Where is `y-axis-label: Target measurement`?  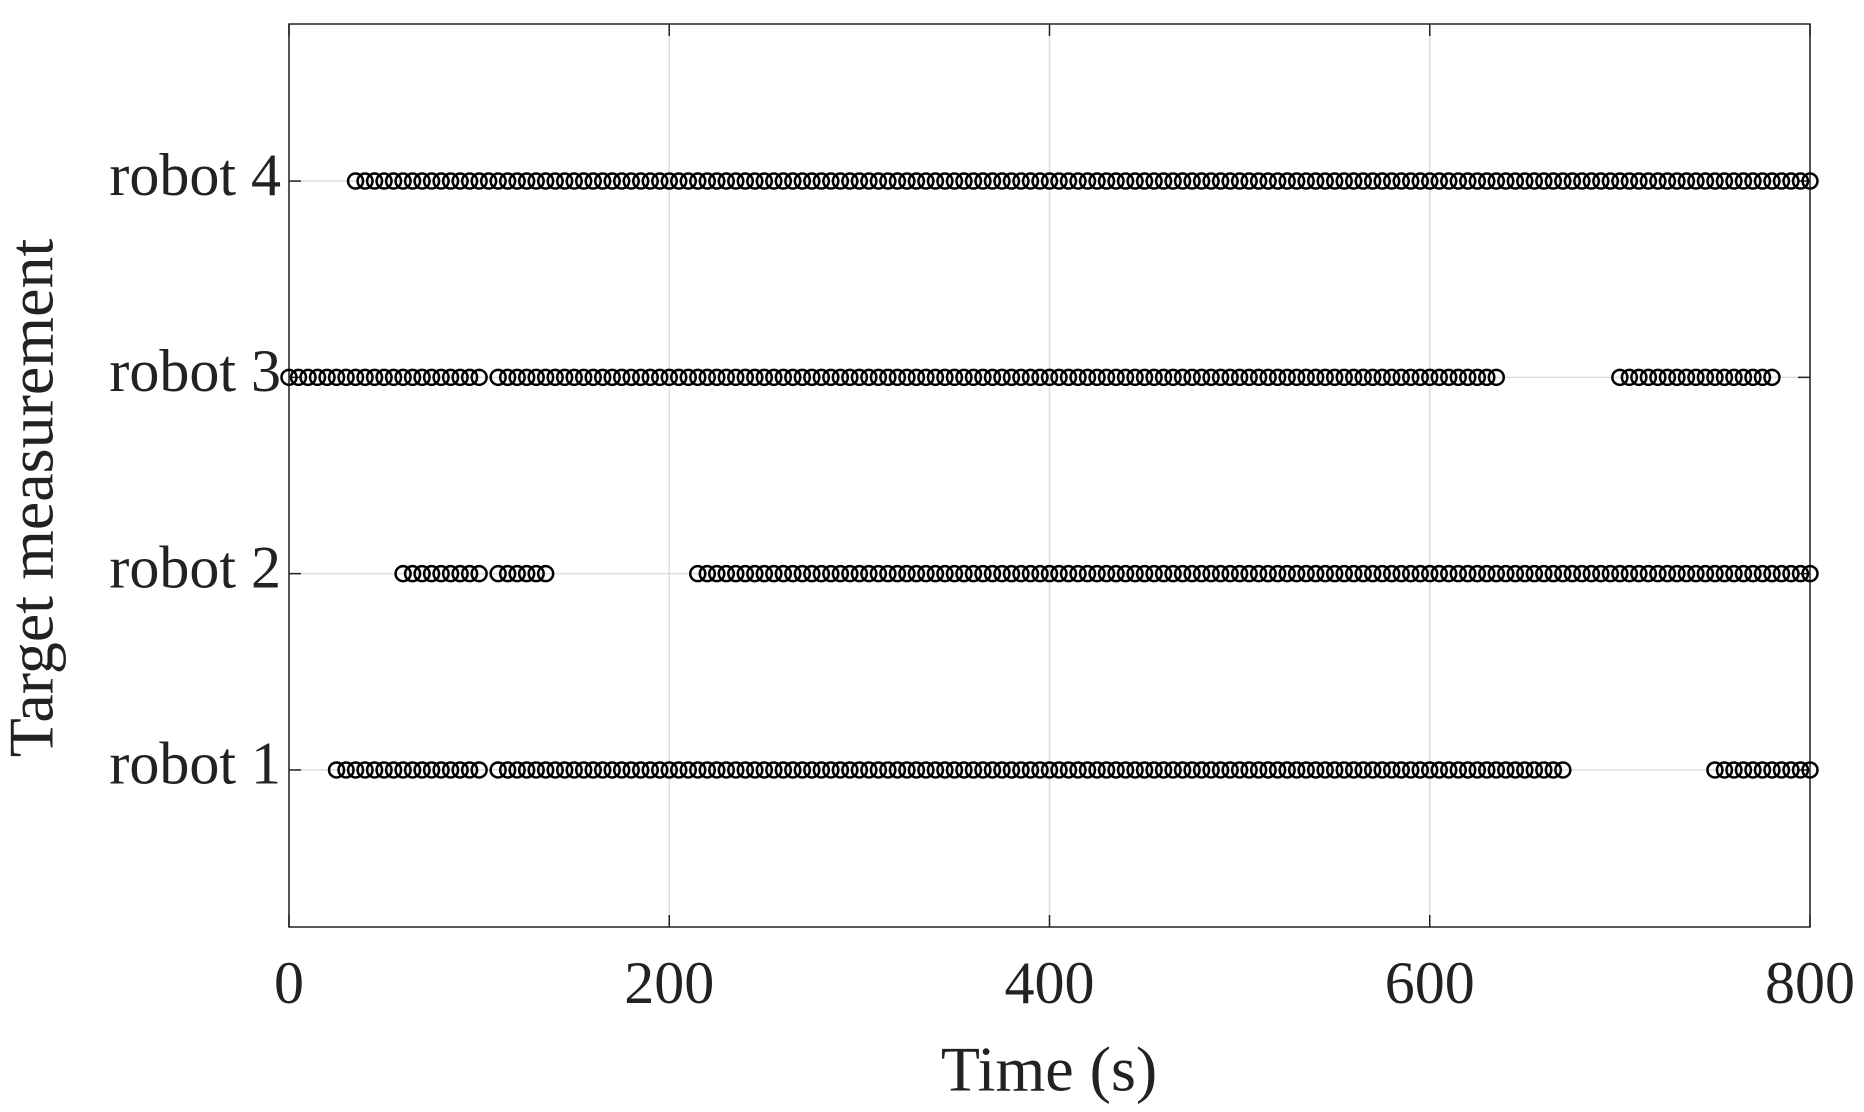
y-axis-label: Target measurement is located at coordinates (33, 498).